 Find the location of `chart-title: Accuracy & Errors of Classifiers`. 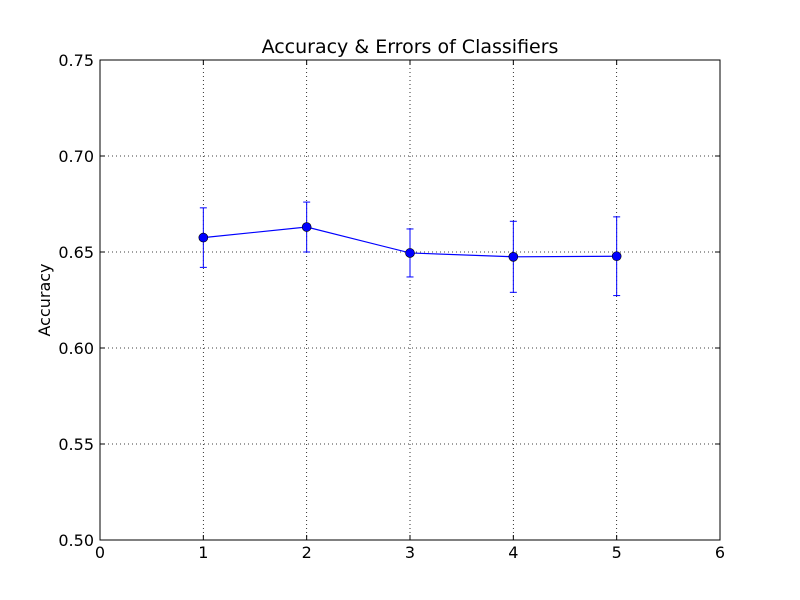

chart-title: Accuracy & Errors of Classifiers is located at coordinates (410, 47).